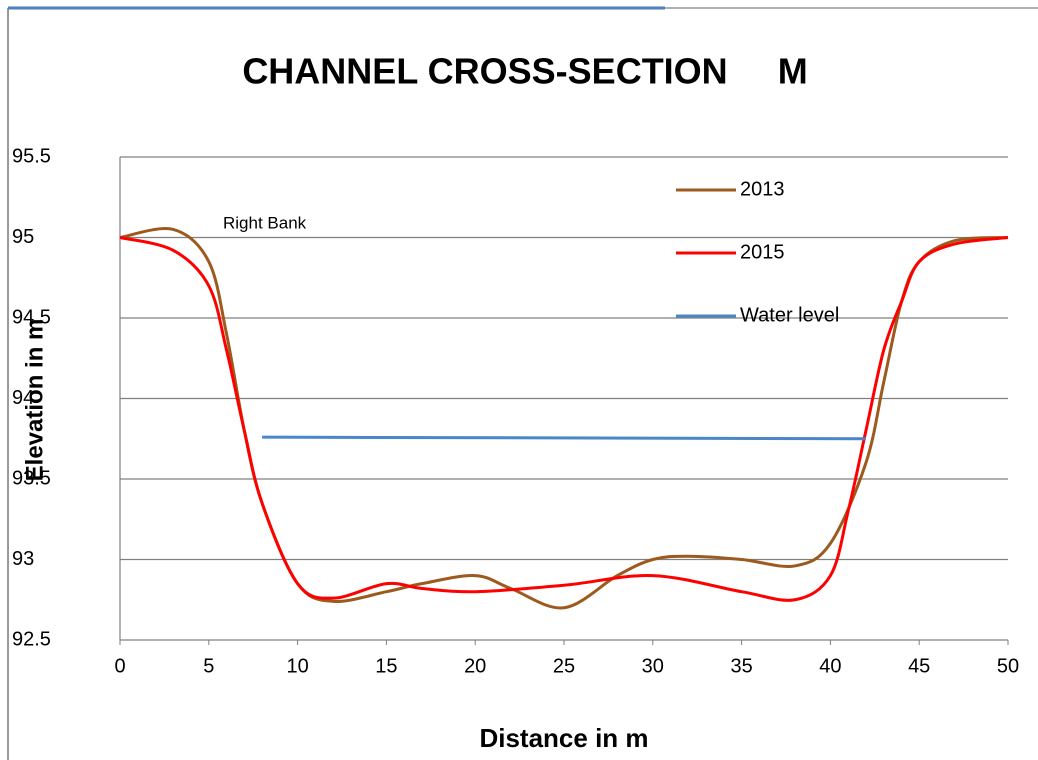  Describe the element at coordinates (762, 189) in the screenshot. I see `legend-label: 2013` at that location.